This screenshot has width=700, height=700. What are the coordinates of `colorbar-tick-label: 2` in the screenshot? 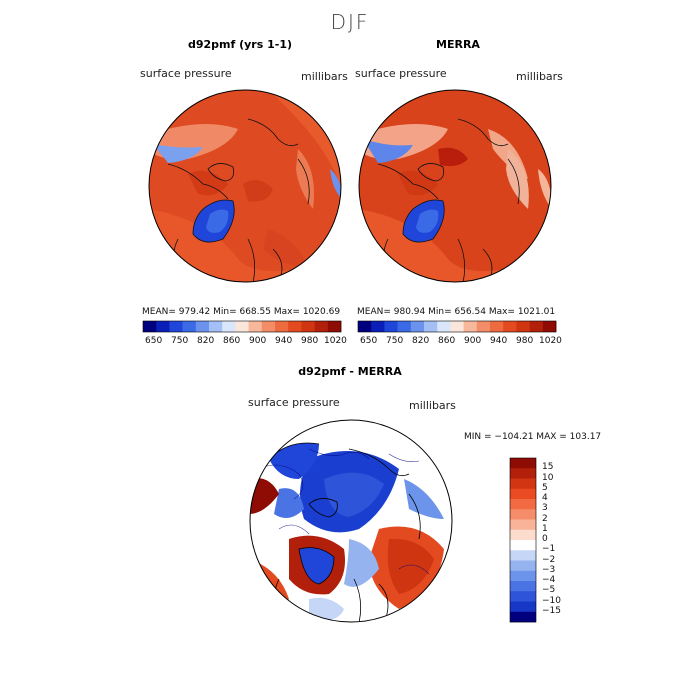 It's located at (545, 518).